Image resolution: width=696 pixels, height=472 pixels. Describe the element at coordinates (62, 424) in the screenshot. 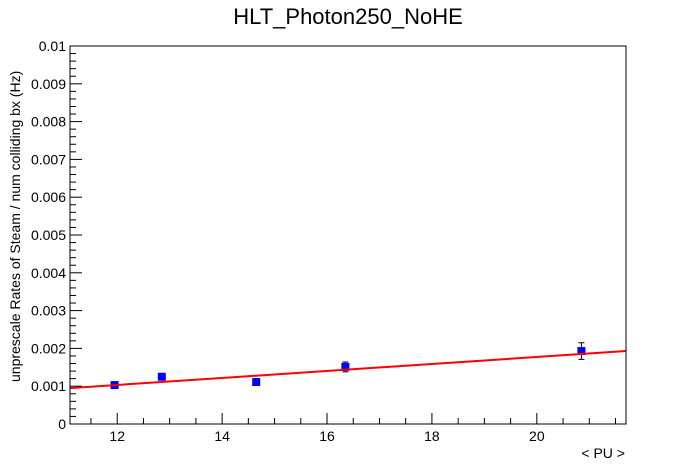

I see `y-tick-label: 0` at that location.